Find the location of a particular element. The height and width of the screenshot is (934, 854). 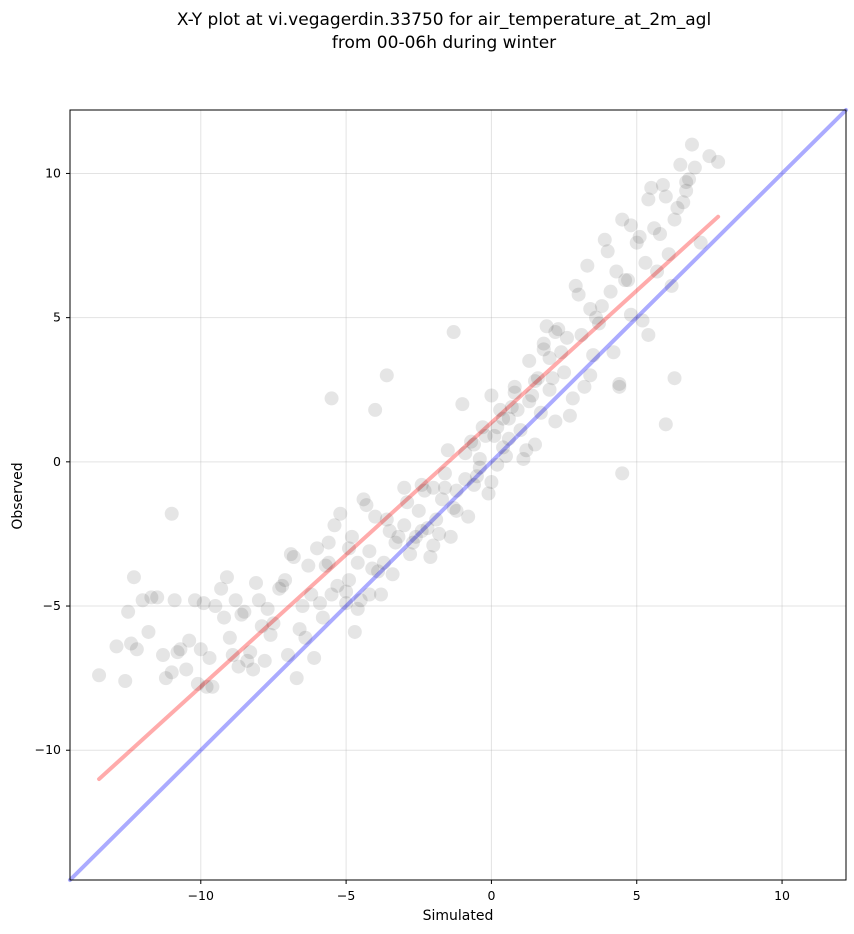

y-tick-label: −10 is located at coordinates (48, 749).